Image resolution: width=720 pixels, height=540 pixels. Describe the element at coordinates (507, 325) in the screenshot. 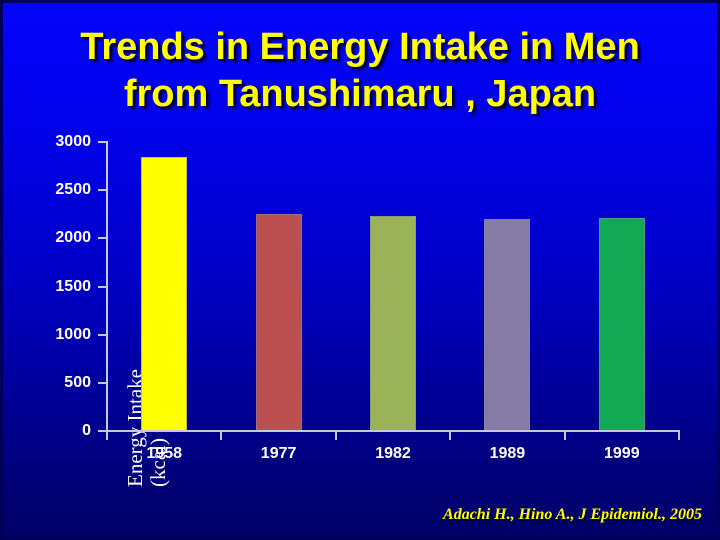

I see `bar-1989` at that location.